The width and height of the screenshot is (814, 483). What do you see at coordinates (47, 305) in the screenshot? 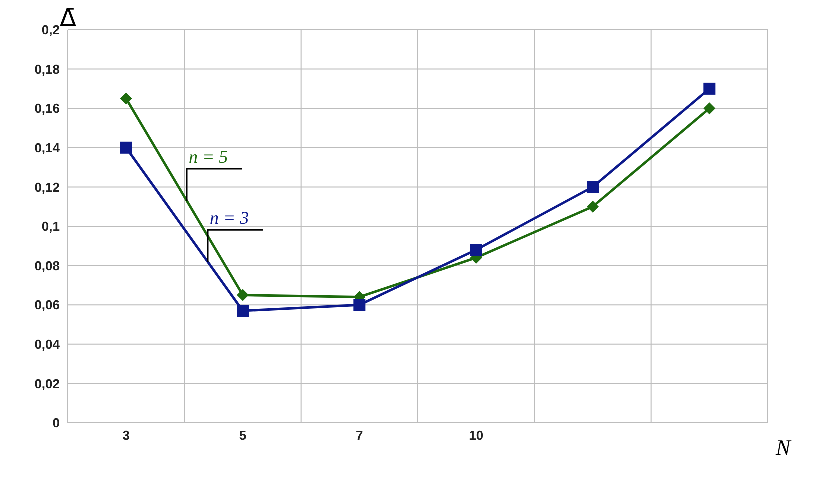
I see `y-tick-label: 0,06` at bounding box center [47, 305].